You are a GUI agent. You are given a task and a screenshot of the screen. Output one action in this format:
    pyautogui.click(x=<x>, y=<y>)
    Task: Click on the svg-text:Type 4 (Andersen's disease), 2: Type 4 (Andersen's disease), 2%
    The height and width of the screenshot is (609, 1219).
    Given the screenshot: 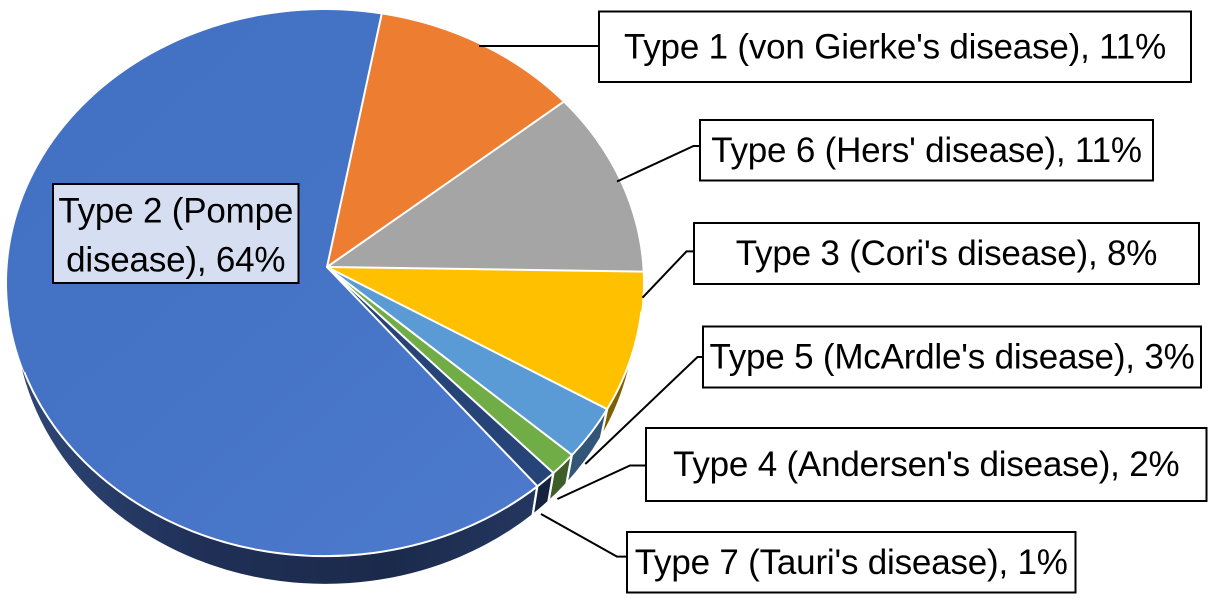 What is the action you would take?
    pyautogui.click(x=926, y=464)
    